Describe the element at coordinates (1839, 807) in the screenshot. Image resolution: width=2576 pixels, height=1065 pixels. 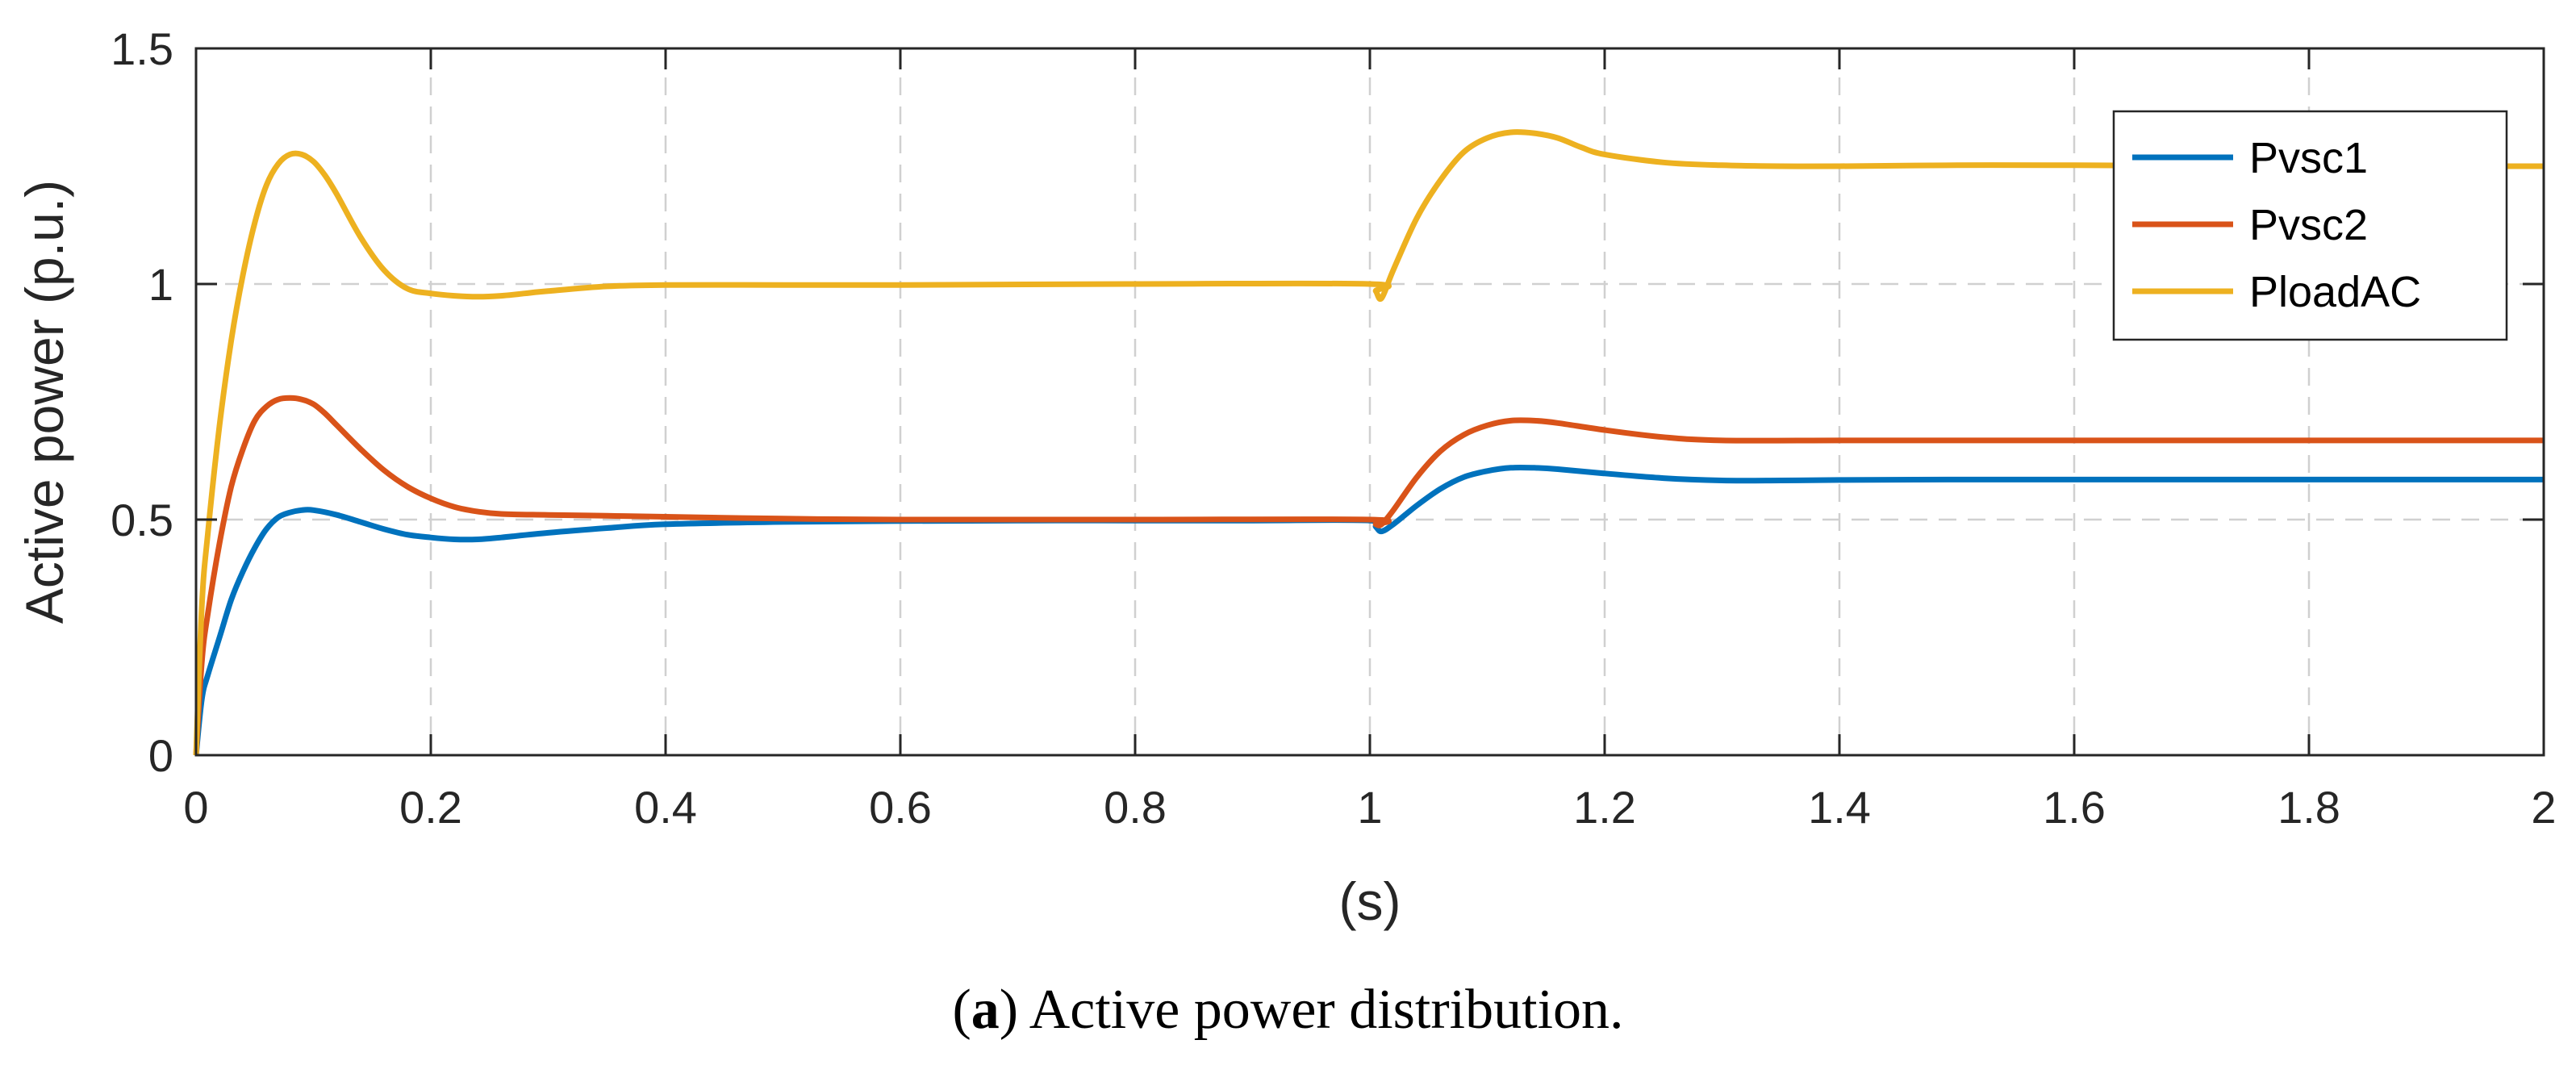
I see `x-tick-label: 1.4` at that location.